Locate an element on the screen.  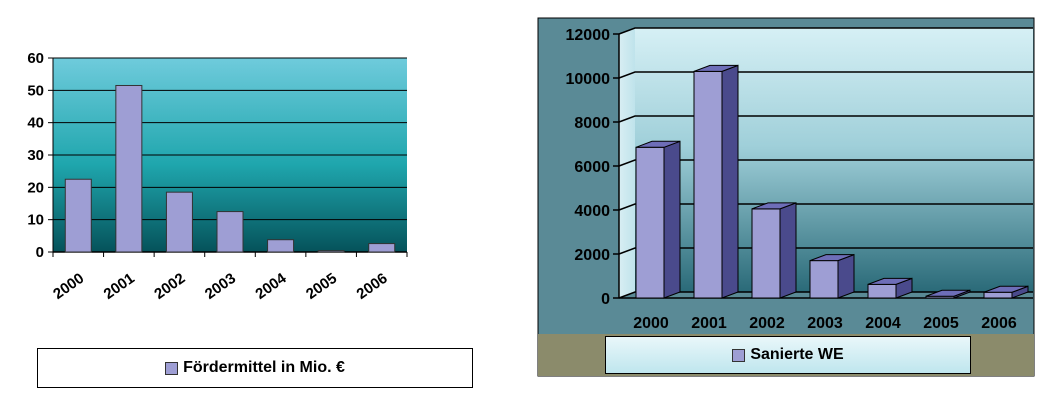
y-tick-label: 12000 is located at coordinates (588, 35).